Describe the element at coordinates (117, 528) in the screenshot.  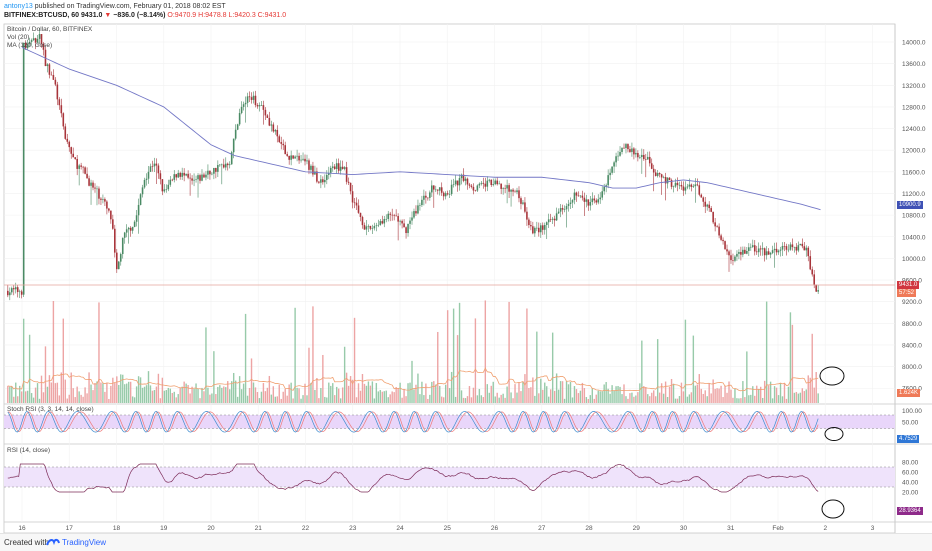
I see `time-tick-label: 18` at that location.